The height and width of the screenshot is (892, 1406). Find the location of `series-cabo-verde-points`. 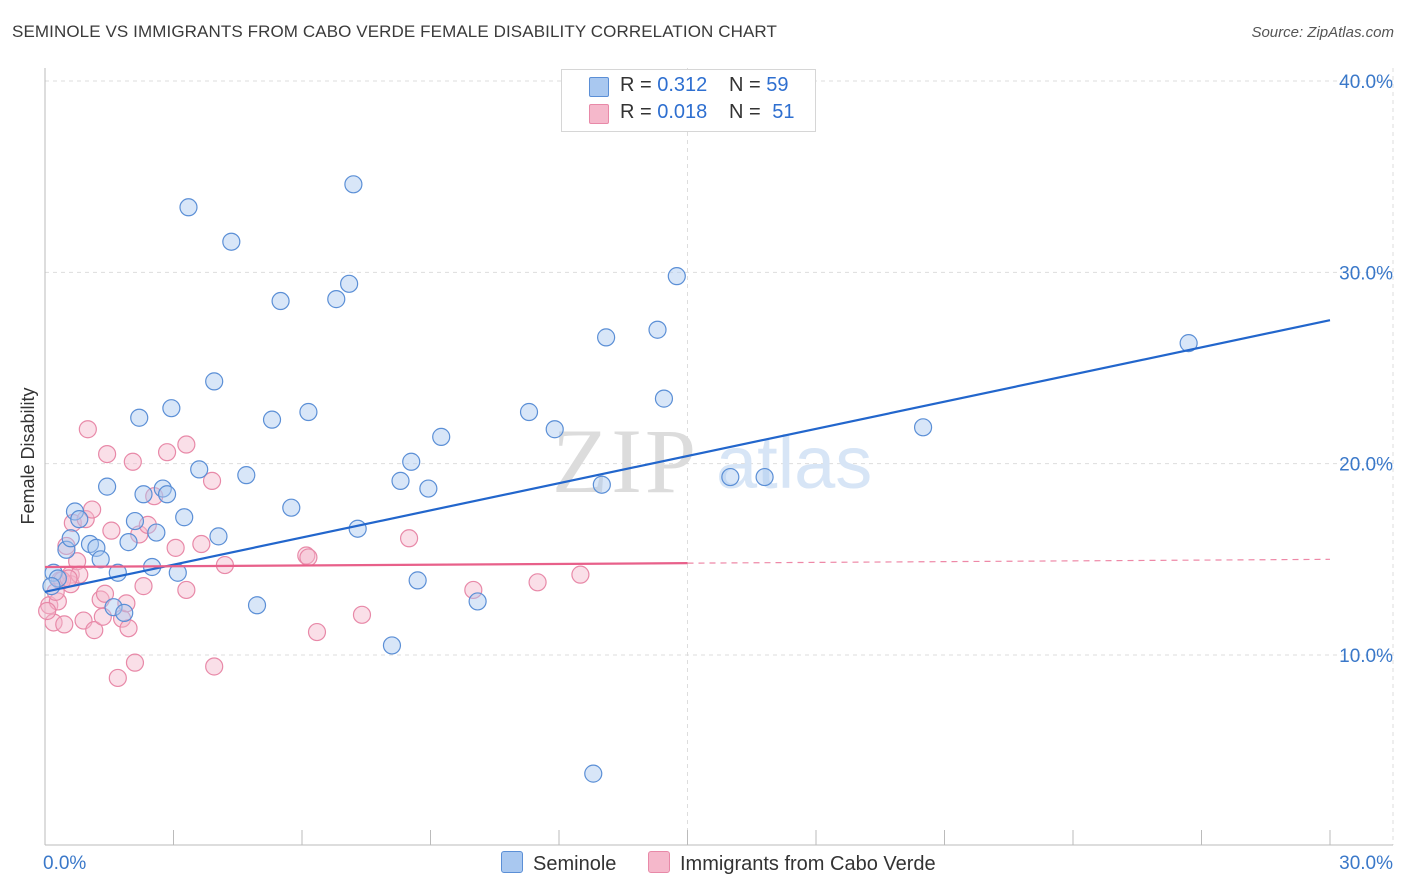

series-cabo-verde-points is located at coordinates (314, 554).